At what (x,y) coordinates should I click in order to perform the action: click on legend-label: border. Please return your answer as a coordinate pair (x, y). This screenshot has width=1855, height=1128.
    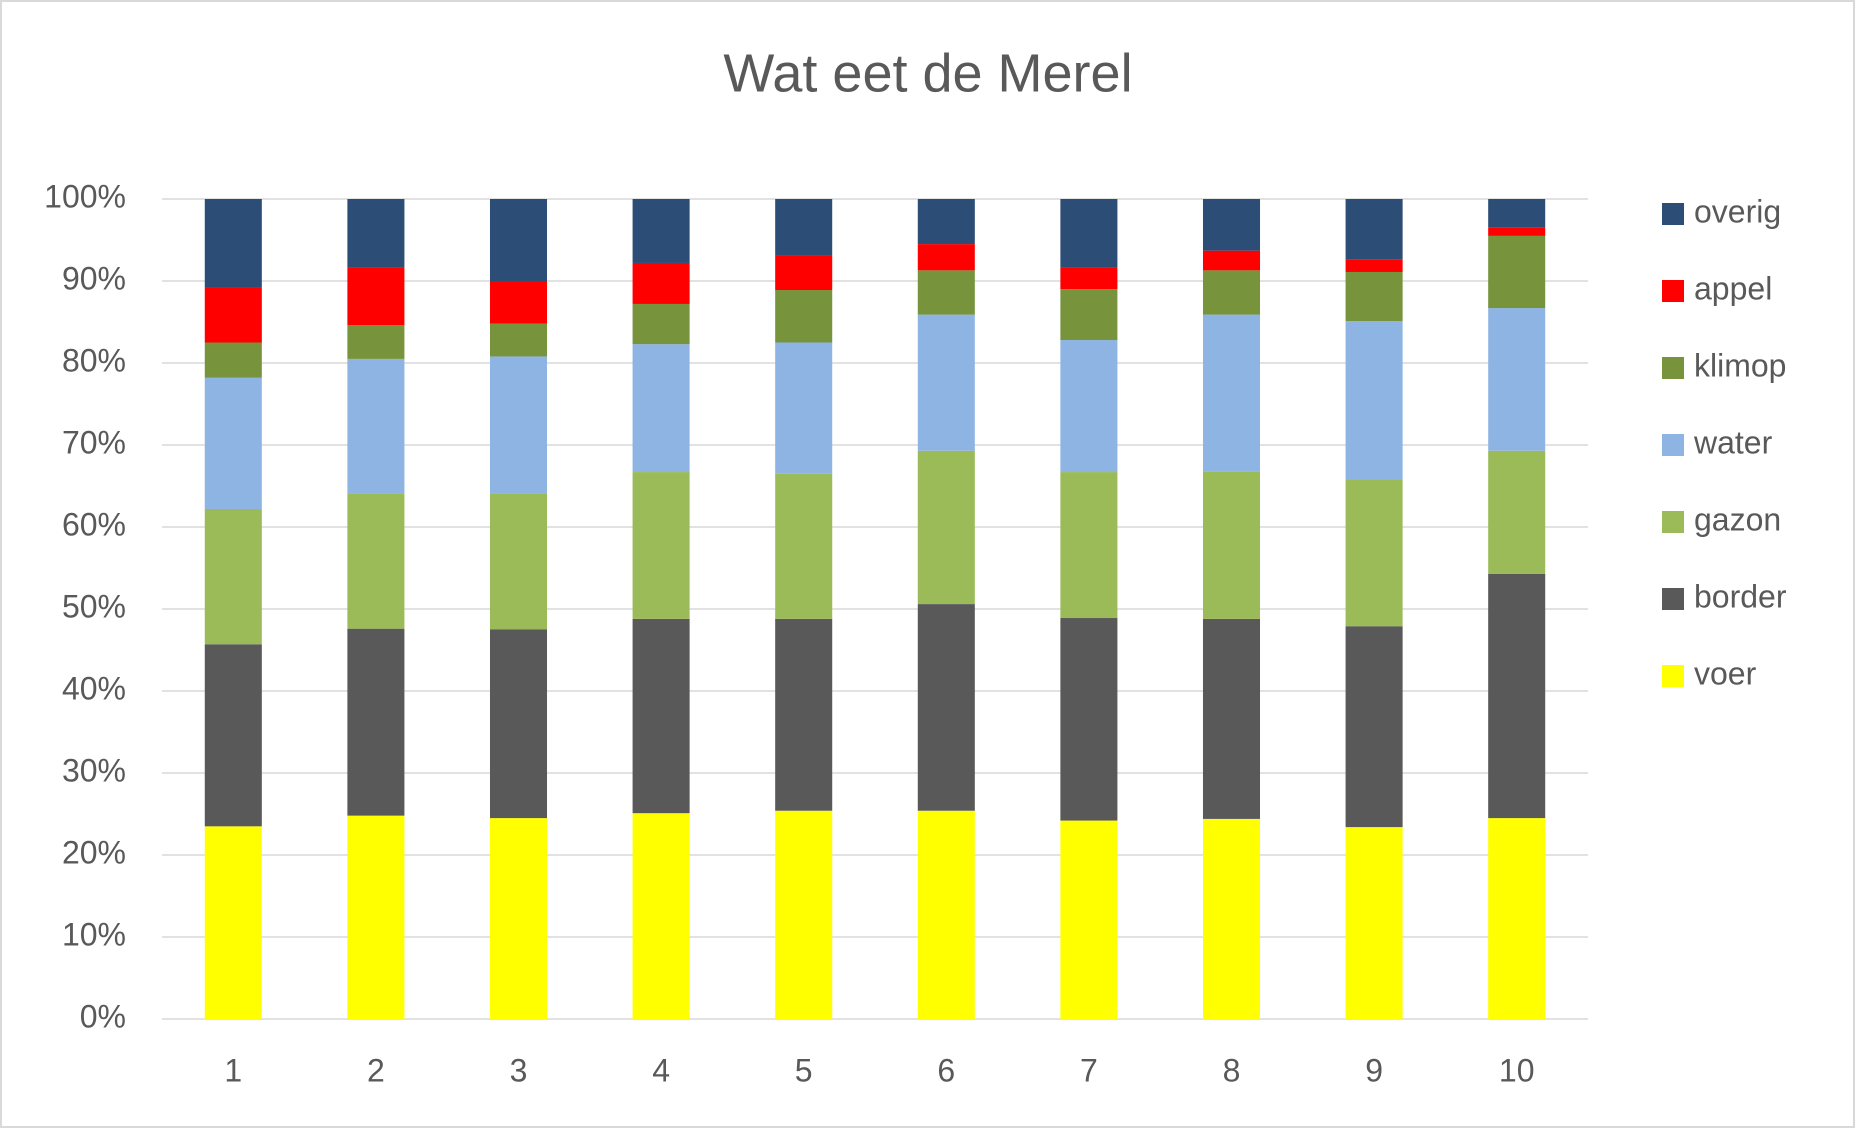
    Looking at the image, I should click on (1740, 596).